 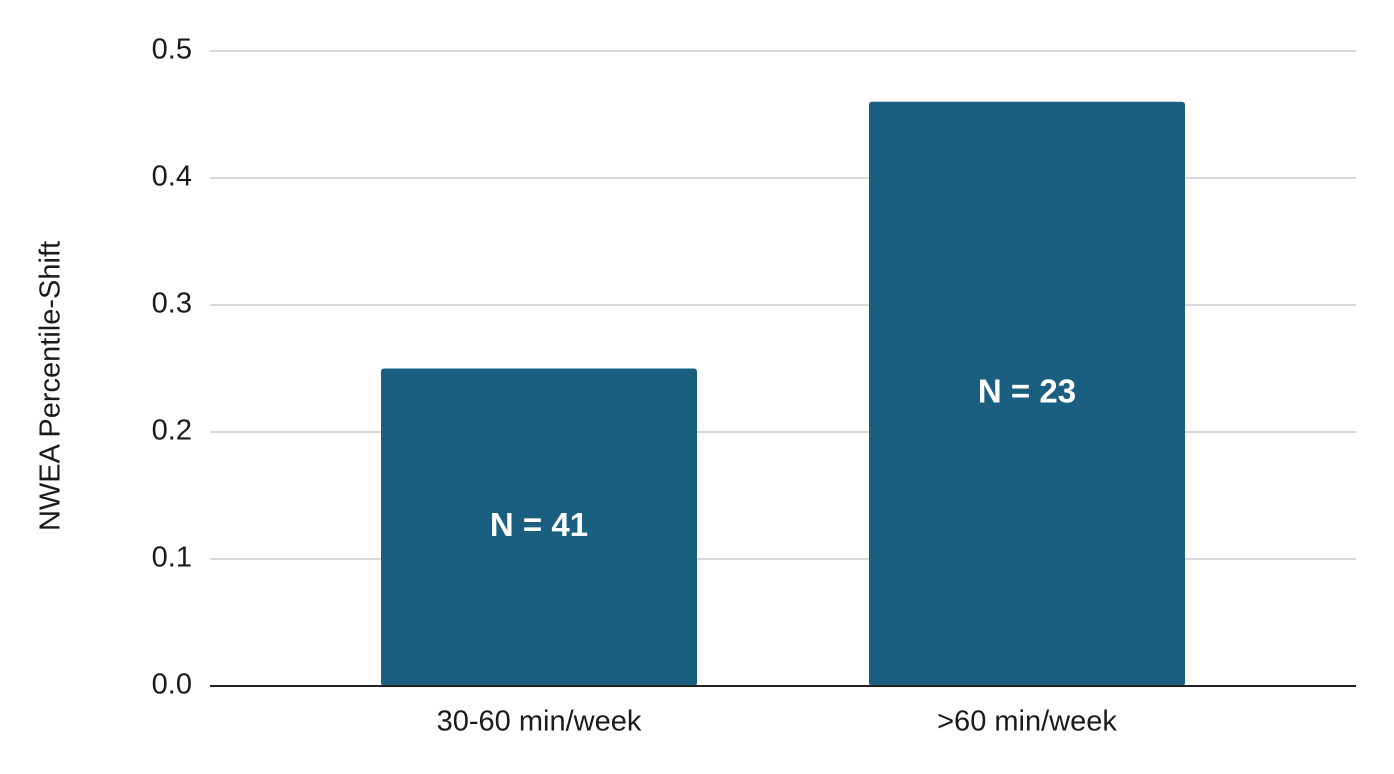 What do you see at coordinates (539, 524) in the screenshot?
I see `bar-annotation: N = 41` at bounding box center [539, 524].